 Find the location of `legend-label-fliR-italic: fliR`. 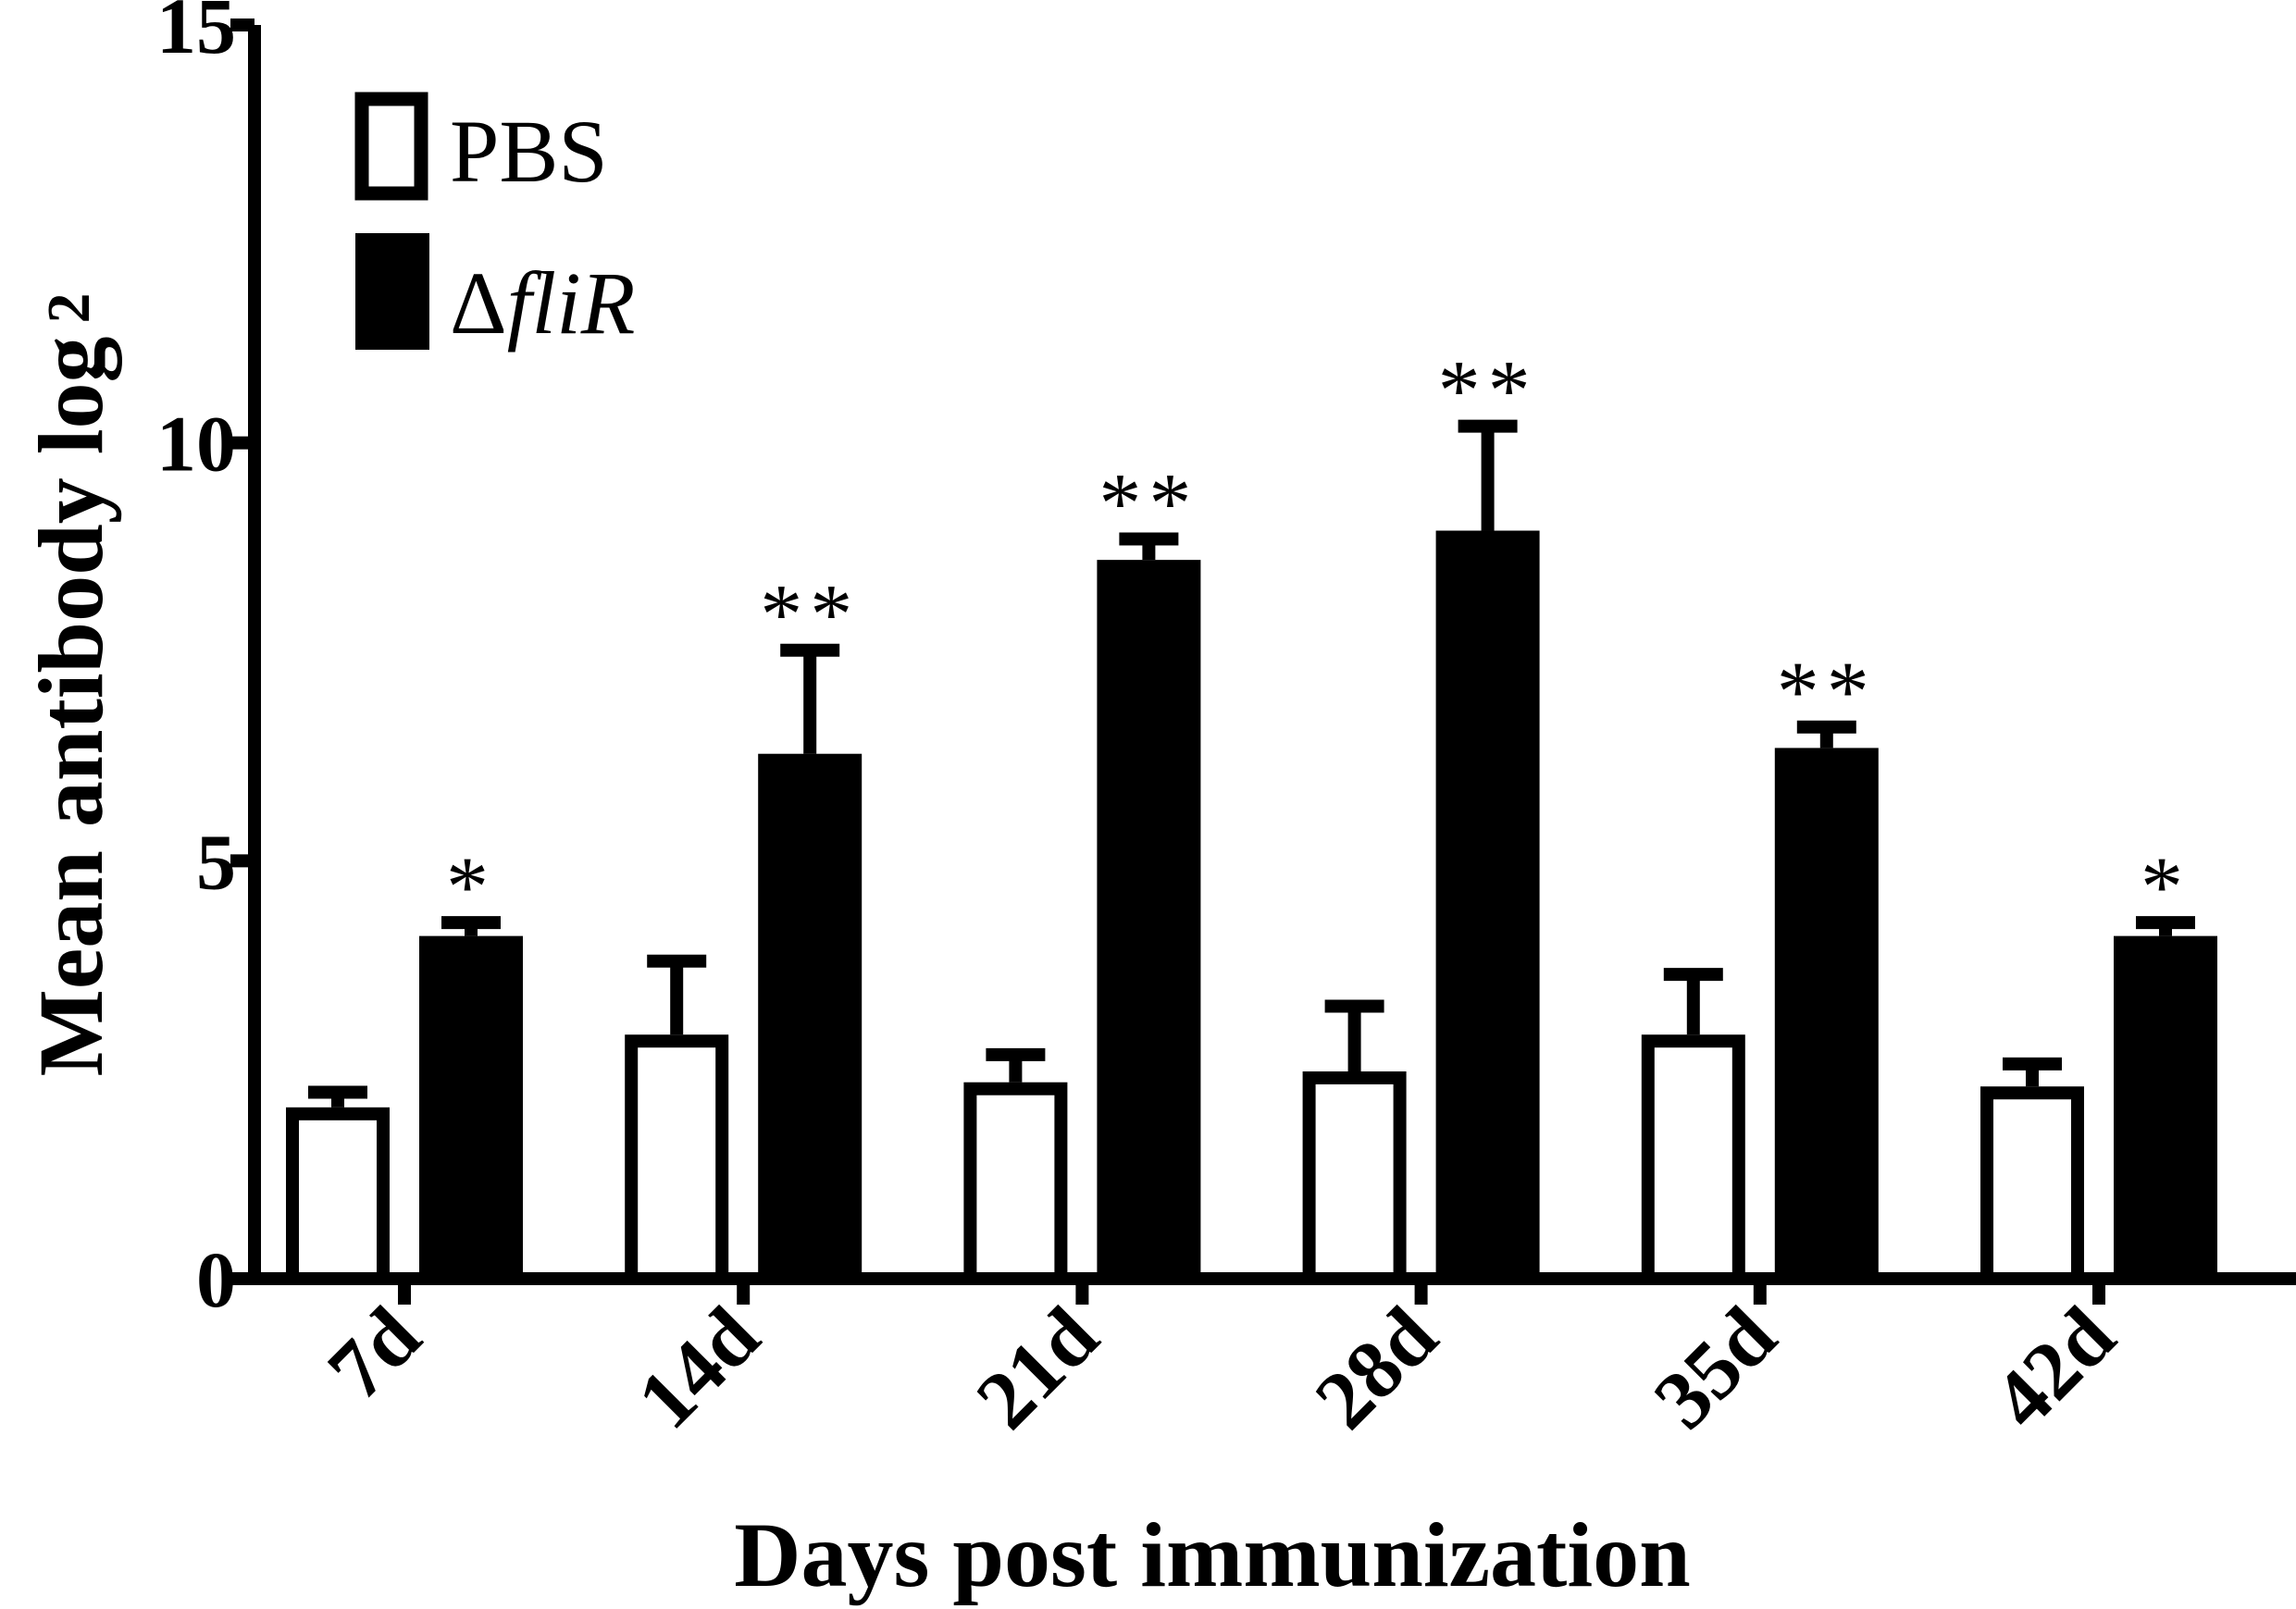

legend-label-fliR-italic: fliR is located at coordinates (572, 303).